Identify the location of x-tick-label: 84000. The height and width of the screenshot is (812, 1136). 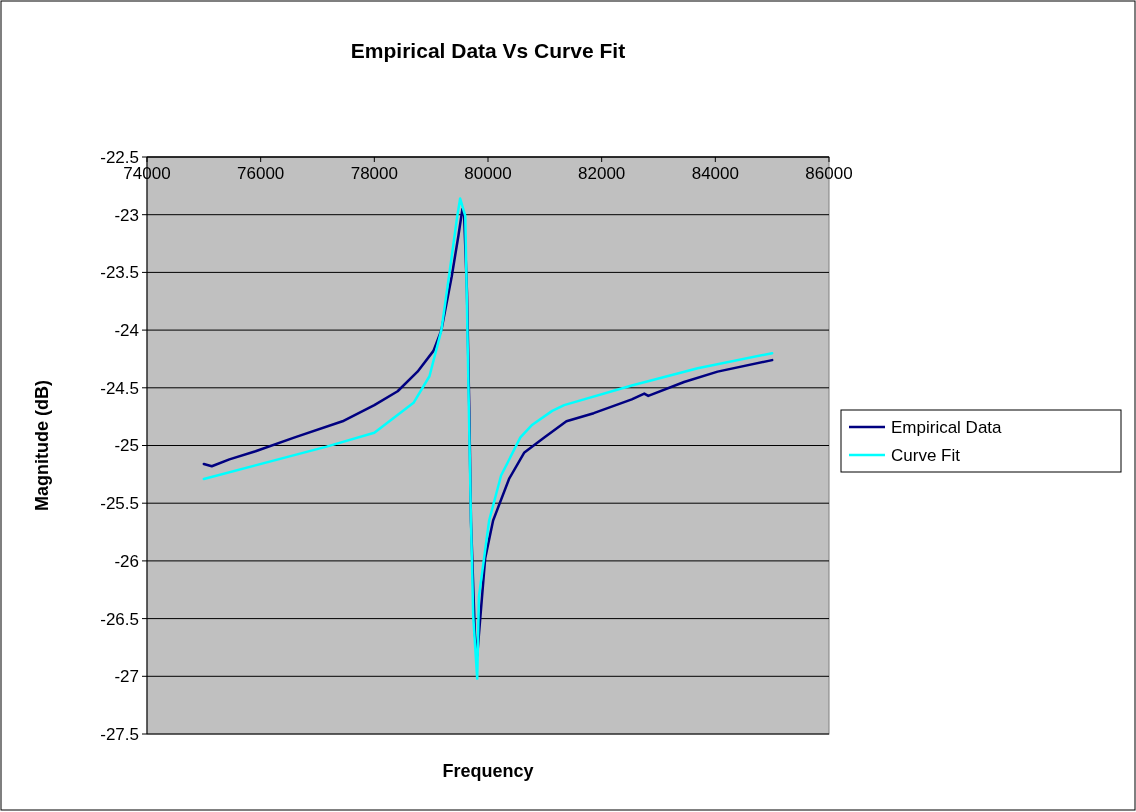
(715, 173).